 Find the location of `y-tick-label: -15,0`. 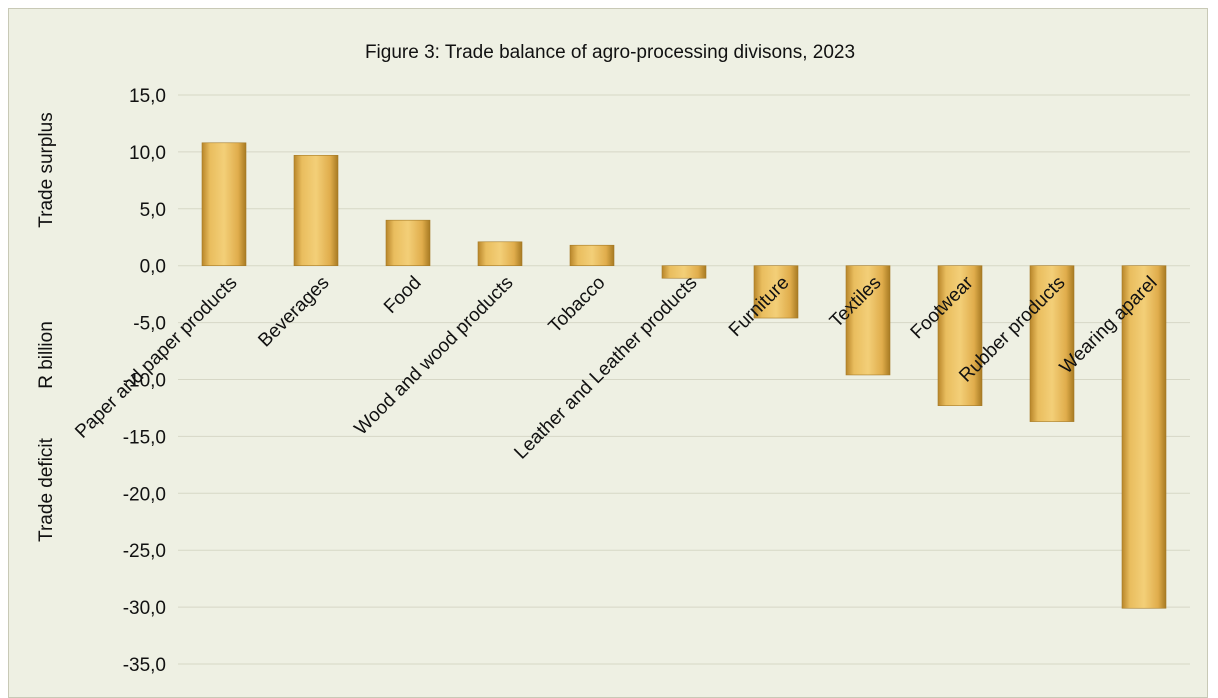

y-tick-label: -15,0 is located at coordinates (144, 437).